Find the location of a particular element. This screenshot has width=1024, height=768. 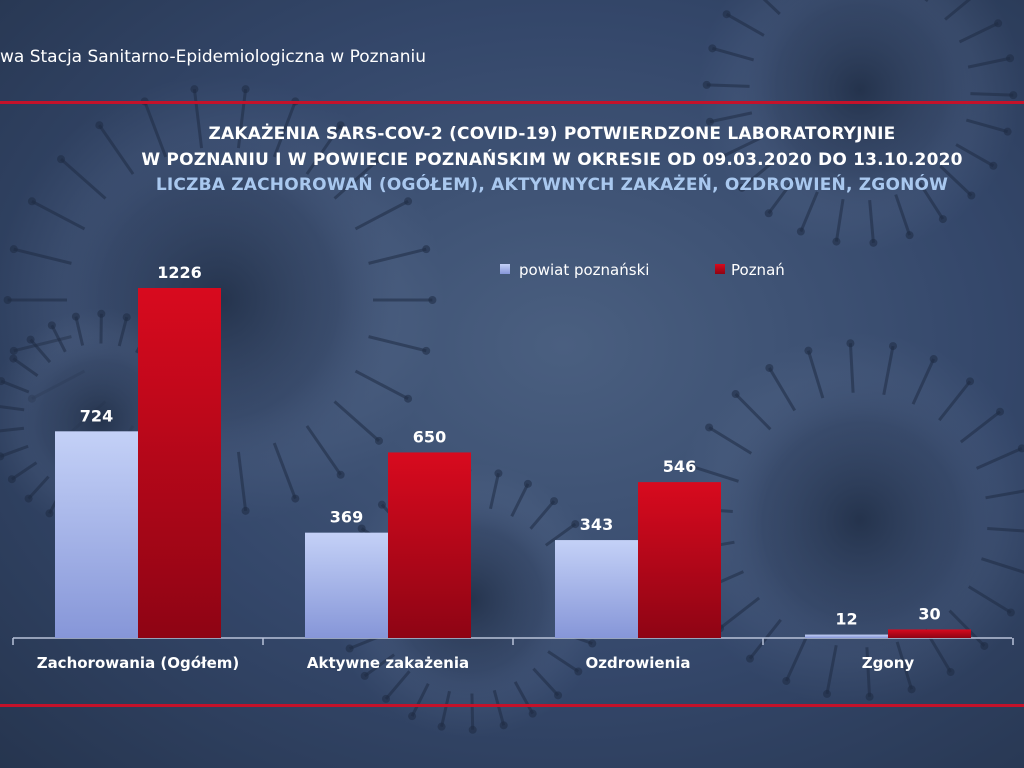

category-label: Zachorowania (Ogółem) is located at coordinates (138, 663).